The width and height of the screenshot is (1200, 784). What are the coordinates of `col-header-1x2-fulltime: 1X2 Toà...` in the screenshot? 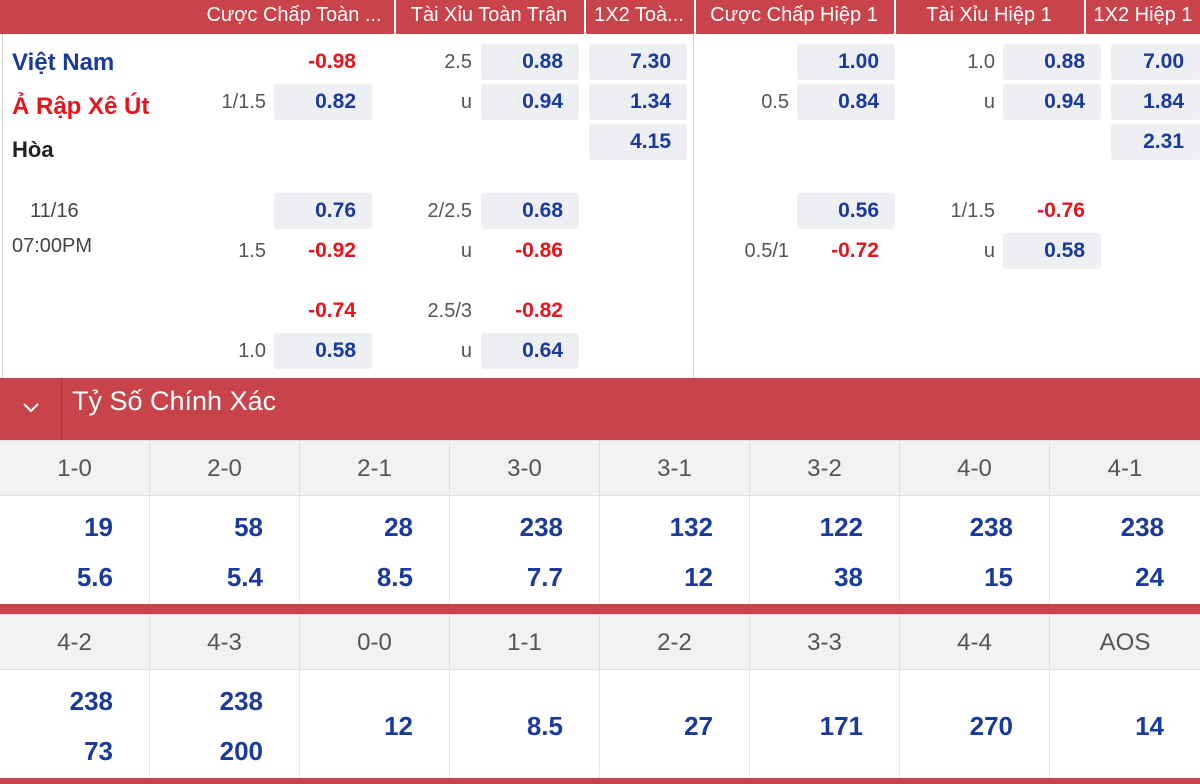 It's located at (639, 15).